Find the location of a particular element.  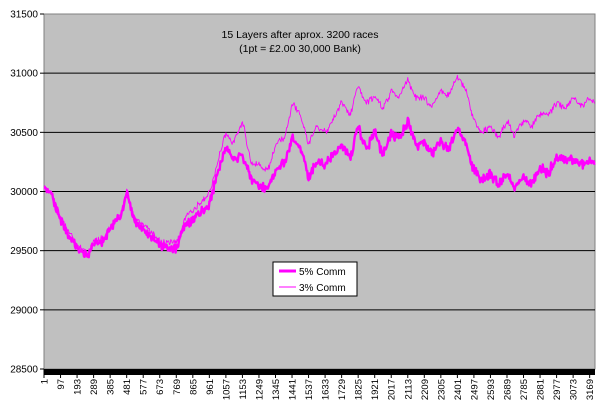

x-tick-label: 577 is located at coordinates (144, 387).